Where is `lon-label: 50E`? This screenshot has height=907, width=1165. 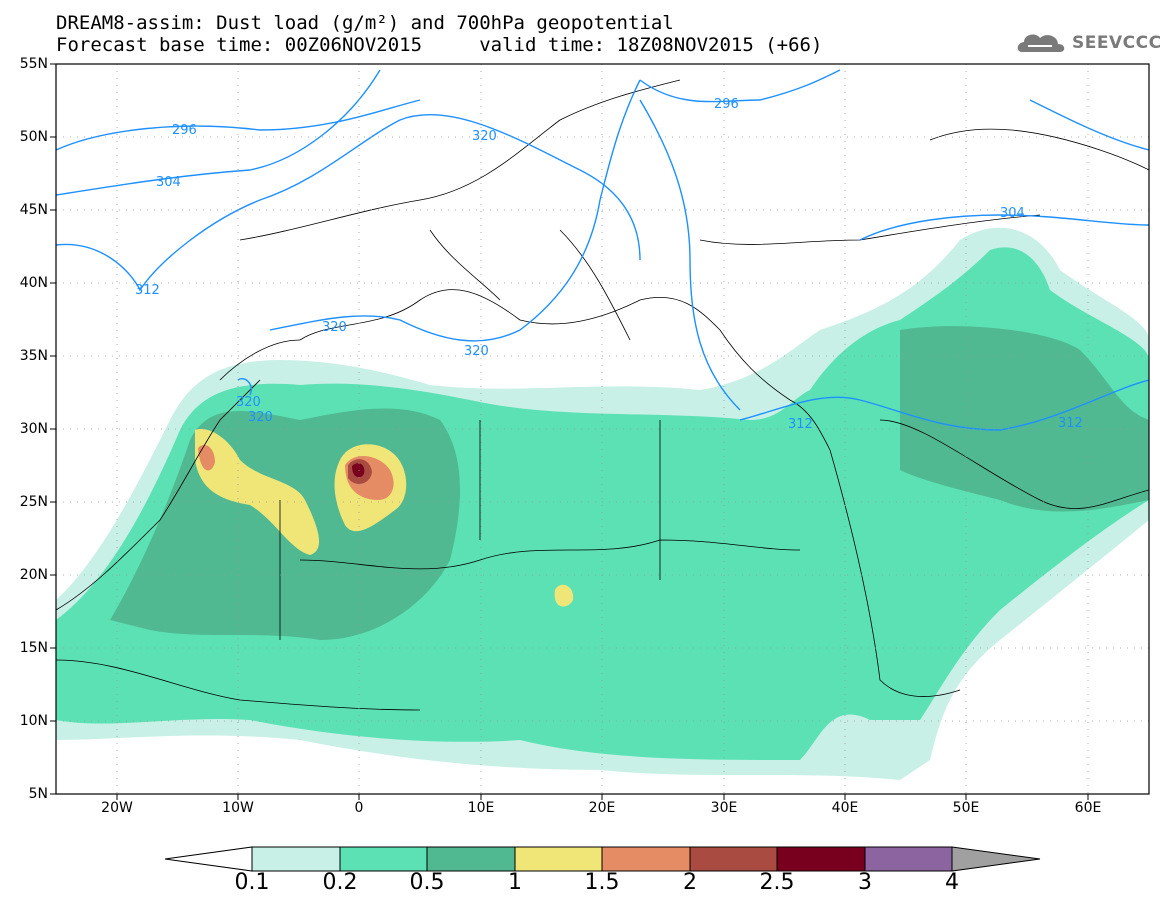
lon-label: 50E is located at coordinates (966, 808).